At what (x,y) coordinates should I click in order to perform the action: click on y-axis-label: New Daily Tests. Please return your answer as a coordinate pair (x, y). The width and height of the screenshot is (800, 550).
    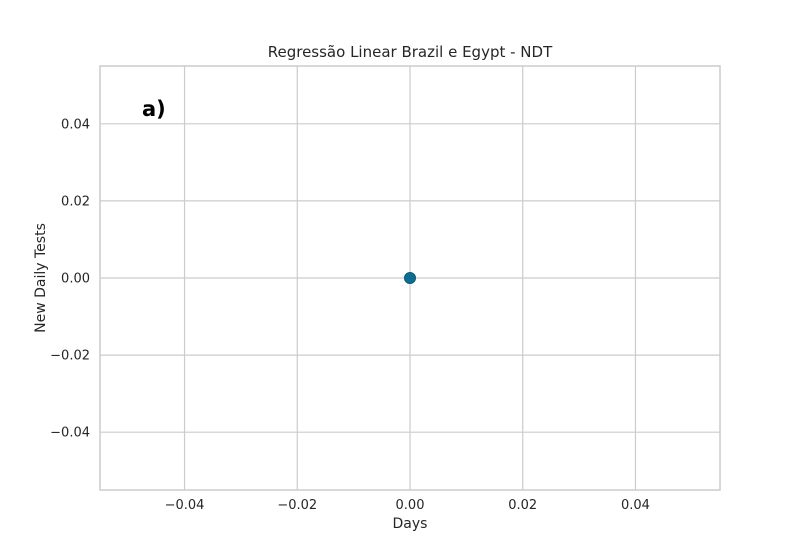
    Looking at the image, I should click on (41, 278).